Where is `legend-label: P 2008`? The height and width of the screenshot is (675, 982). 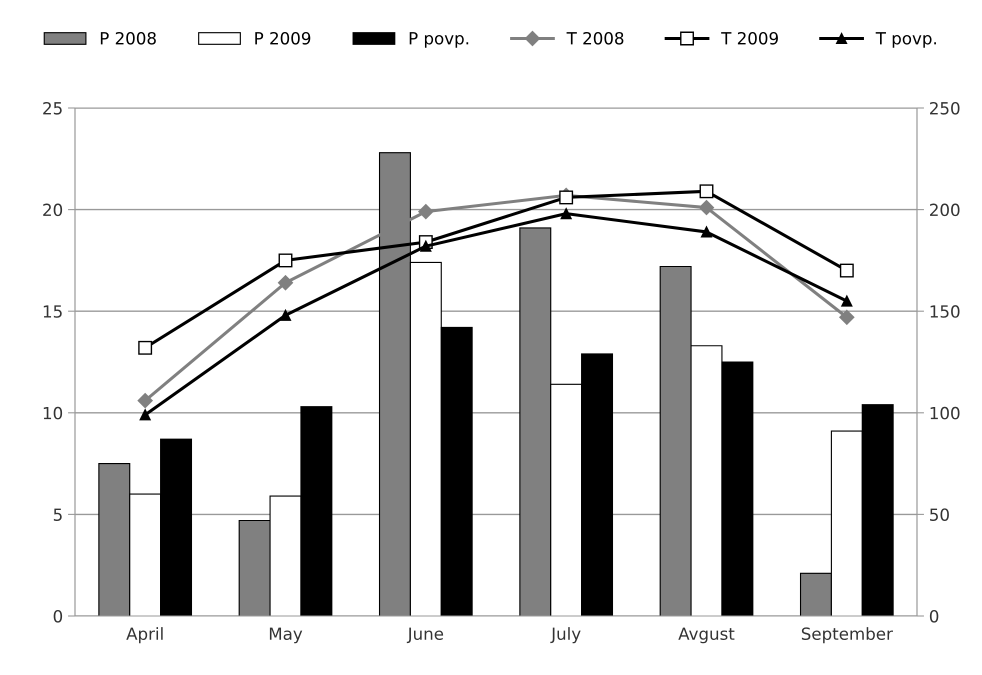
legend-label: P 2008 is located at coordinates (128, 38).